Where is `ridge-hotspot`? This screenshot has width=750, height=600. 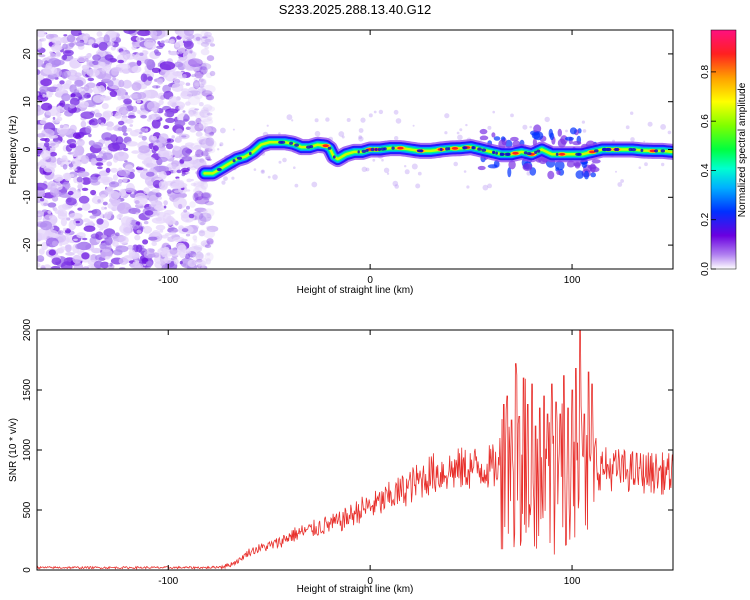
ridge-hotspot is located at coordinates (515, 153).